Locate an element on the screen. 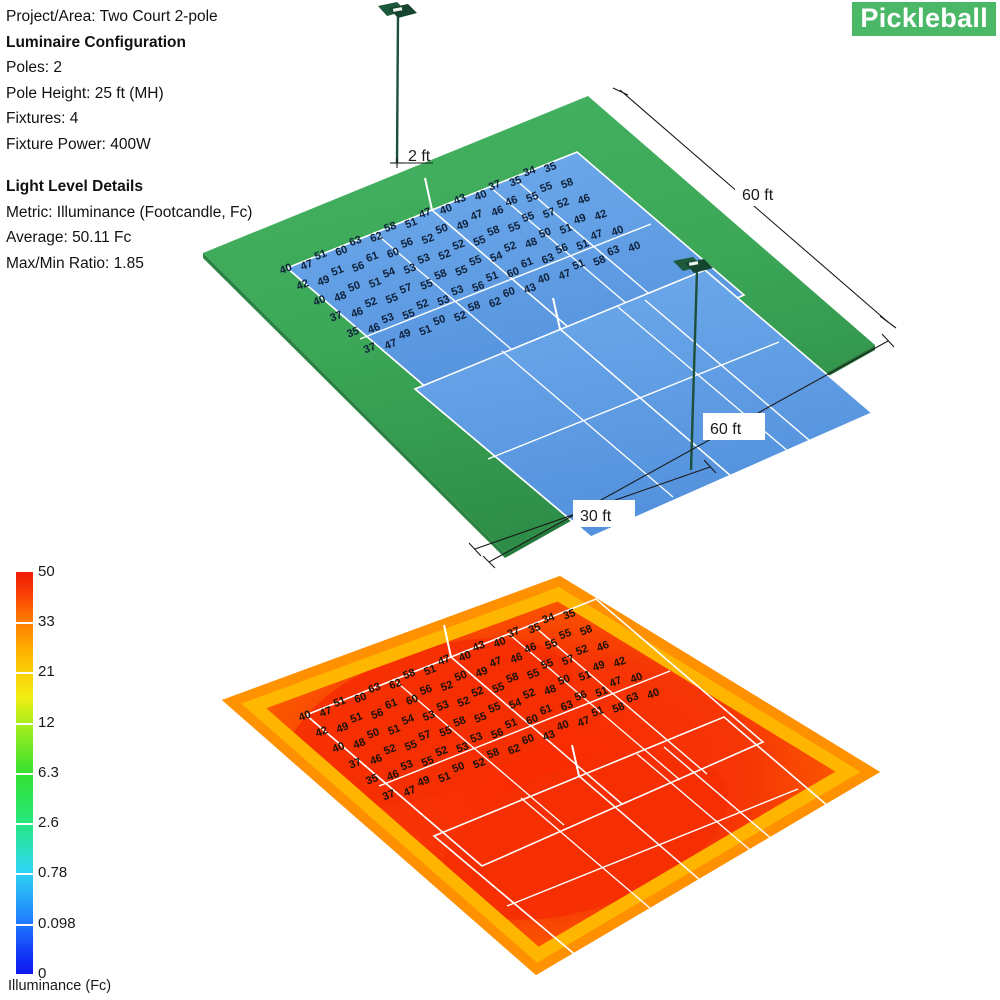  sport-badge: Pickleball is located at coordinates (924, 19).